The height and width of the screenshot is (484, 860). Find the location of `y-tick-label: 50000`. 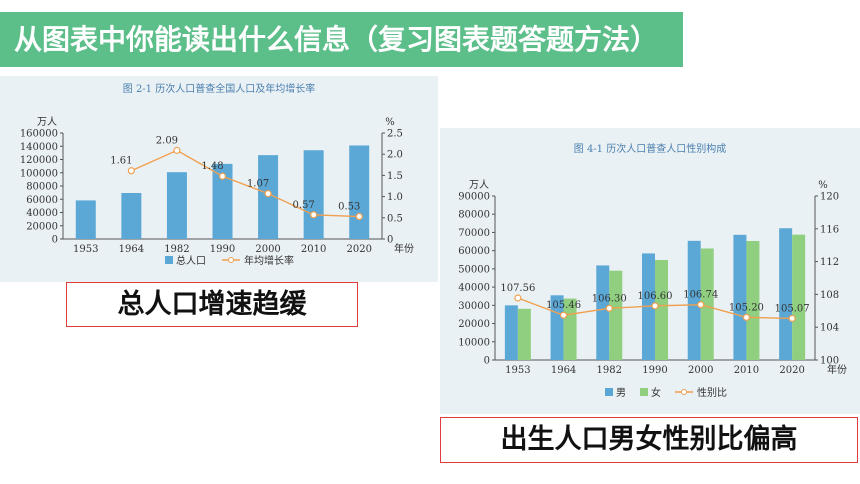

y-tick-label: 50000 is located at coordinates (474, 269).